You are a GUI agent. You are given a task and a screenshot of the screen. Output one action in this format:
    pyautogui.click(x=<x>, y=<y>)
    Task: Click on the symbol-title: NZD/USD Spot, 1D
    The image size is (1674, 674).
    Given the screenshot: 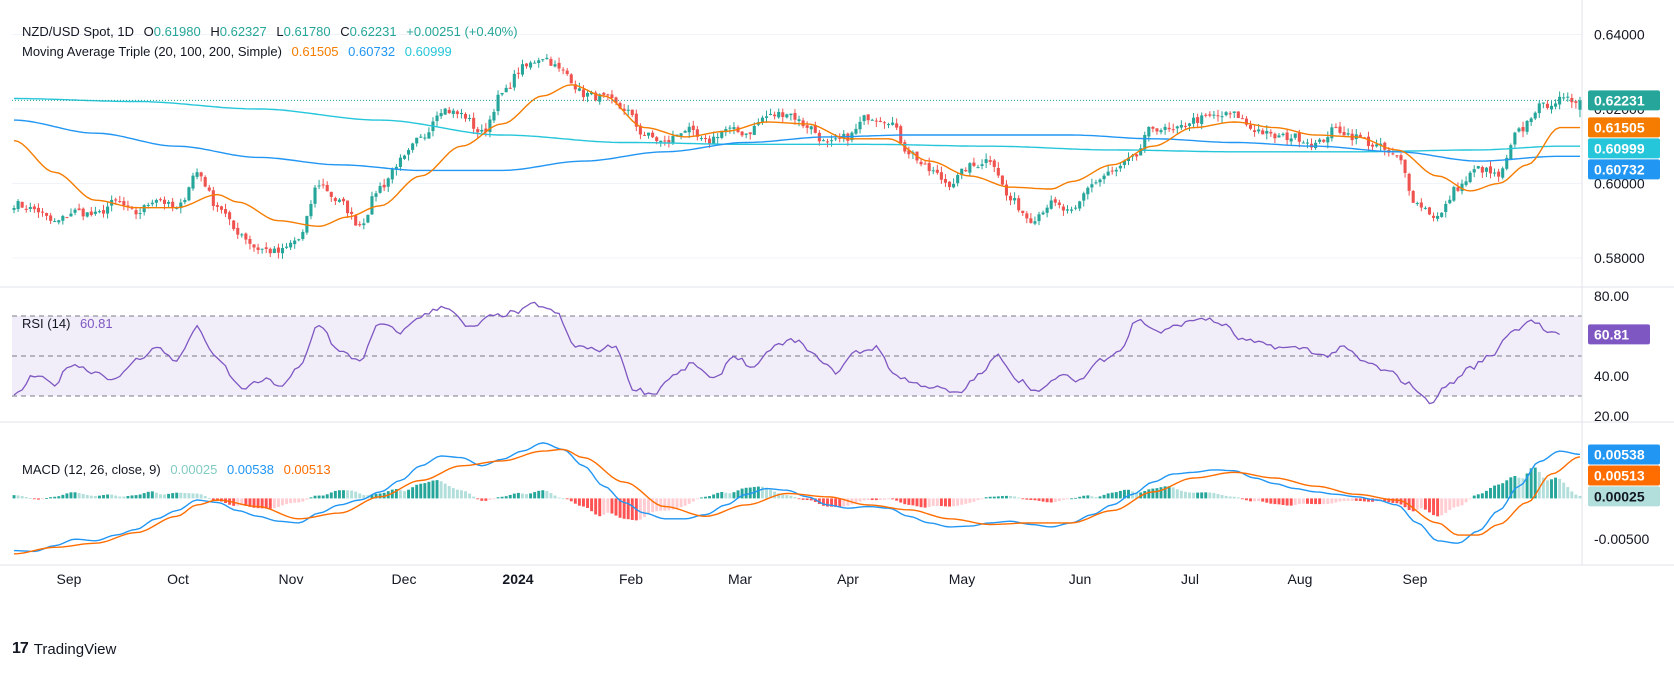 What is the action you would take?
    pyautogui.click(x=78, y=31)
    